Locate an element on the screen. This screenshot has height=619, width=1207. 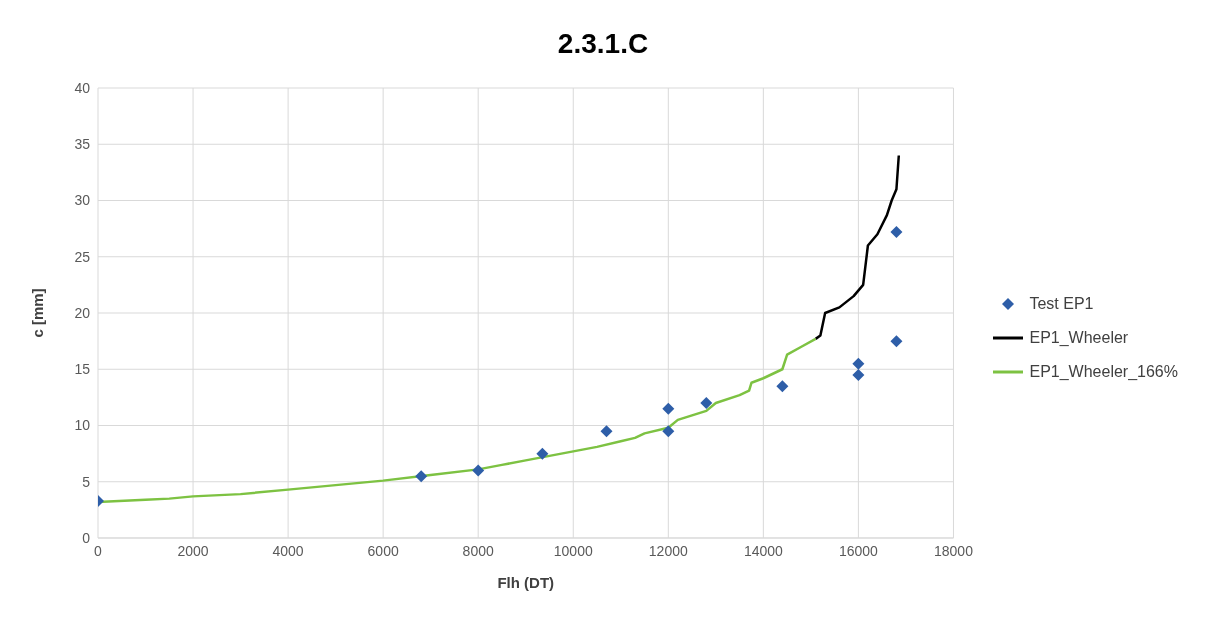
y-tick-label: 25 is located at coordinates (82, 256).